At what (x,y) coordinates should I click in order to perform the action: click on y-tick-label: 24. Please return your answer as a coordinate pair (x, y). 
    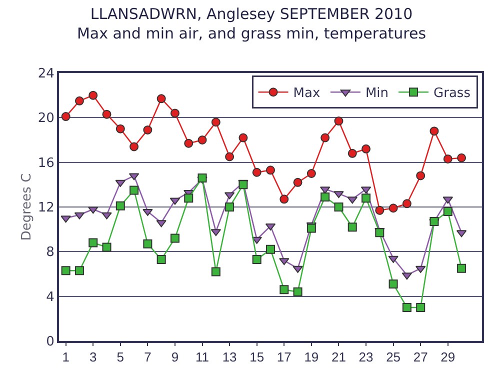
    Looking at the image, I should click on (46, 74).